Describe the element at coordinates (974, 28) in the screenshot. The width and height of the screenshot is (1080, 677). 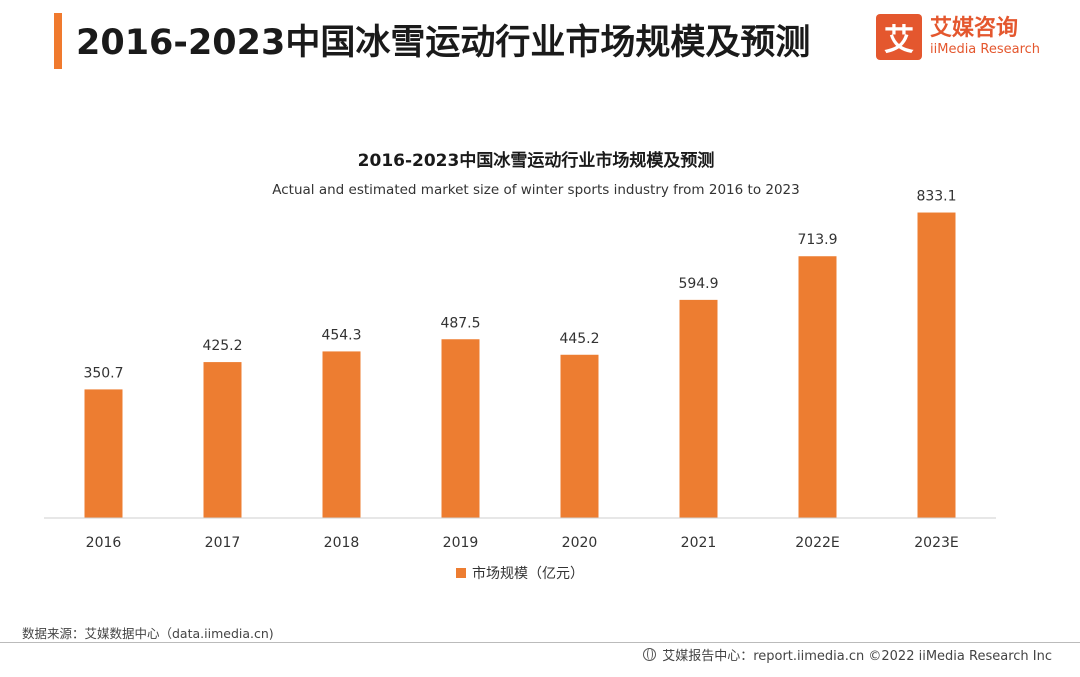
I see `logo-cn: 艾媒咨询` at that location.